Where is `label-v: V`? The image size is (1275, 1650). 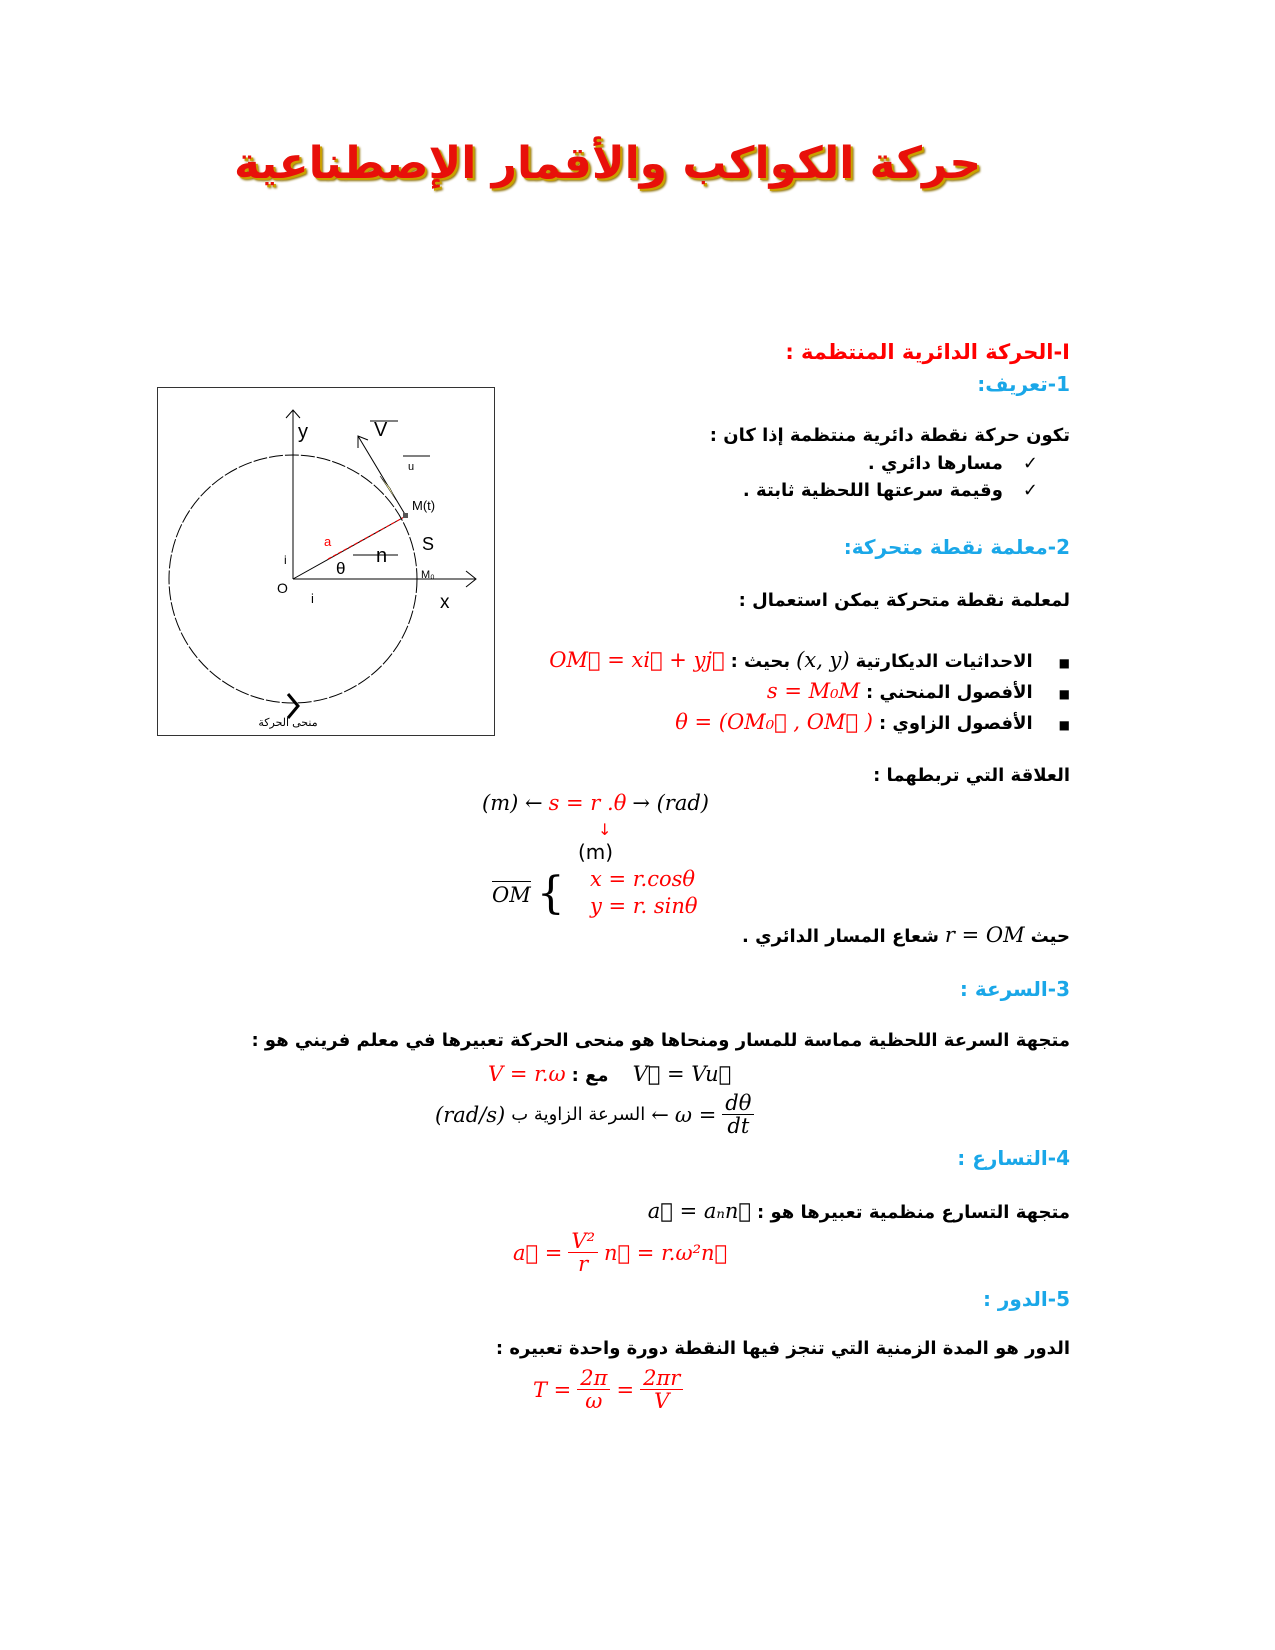
label-v: V is located at coordinates (381, 430).